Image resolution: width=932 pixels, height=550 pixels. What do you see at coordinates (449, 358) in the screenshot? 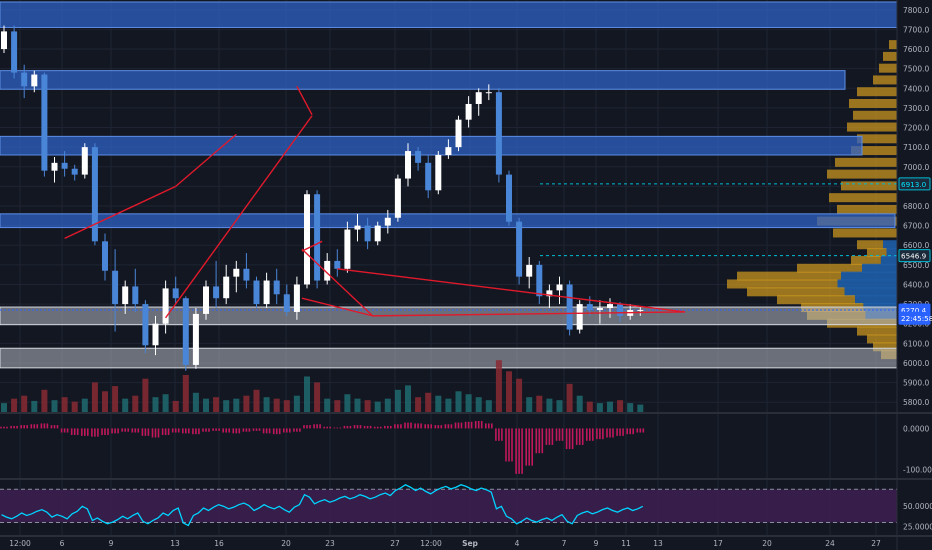
I see `support-zone` at bounding box center [449, 358].